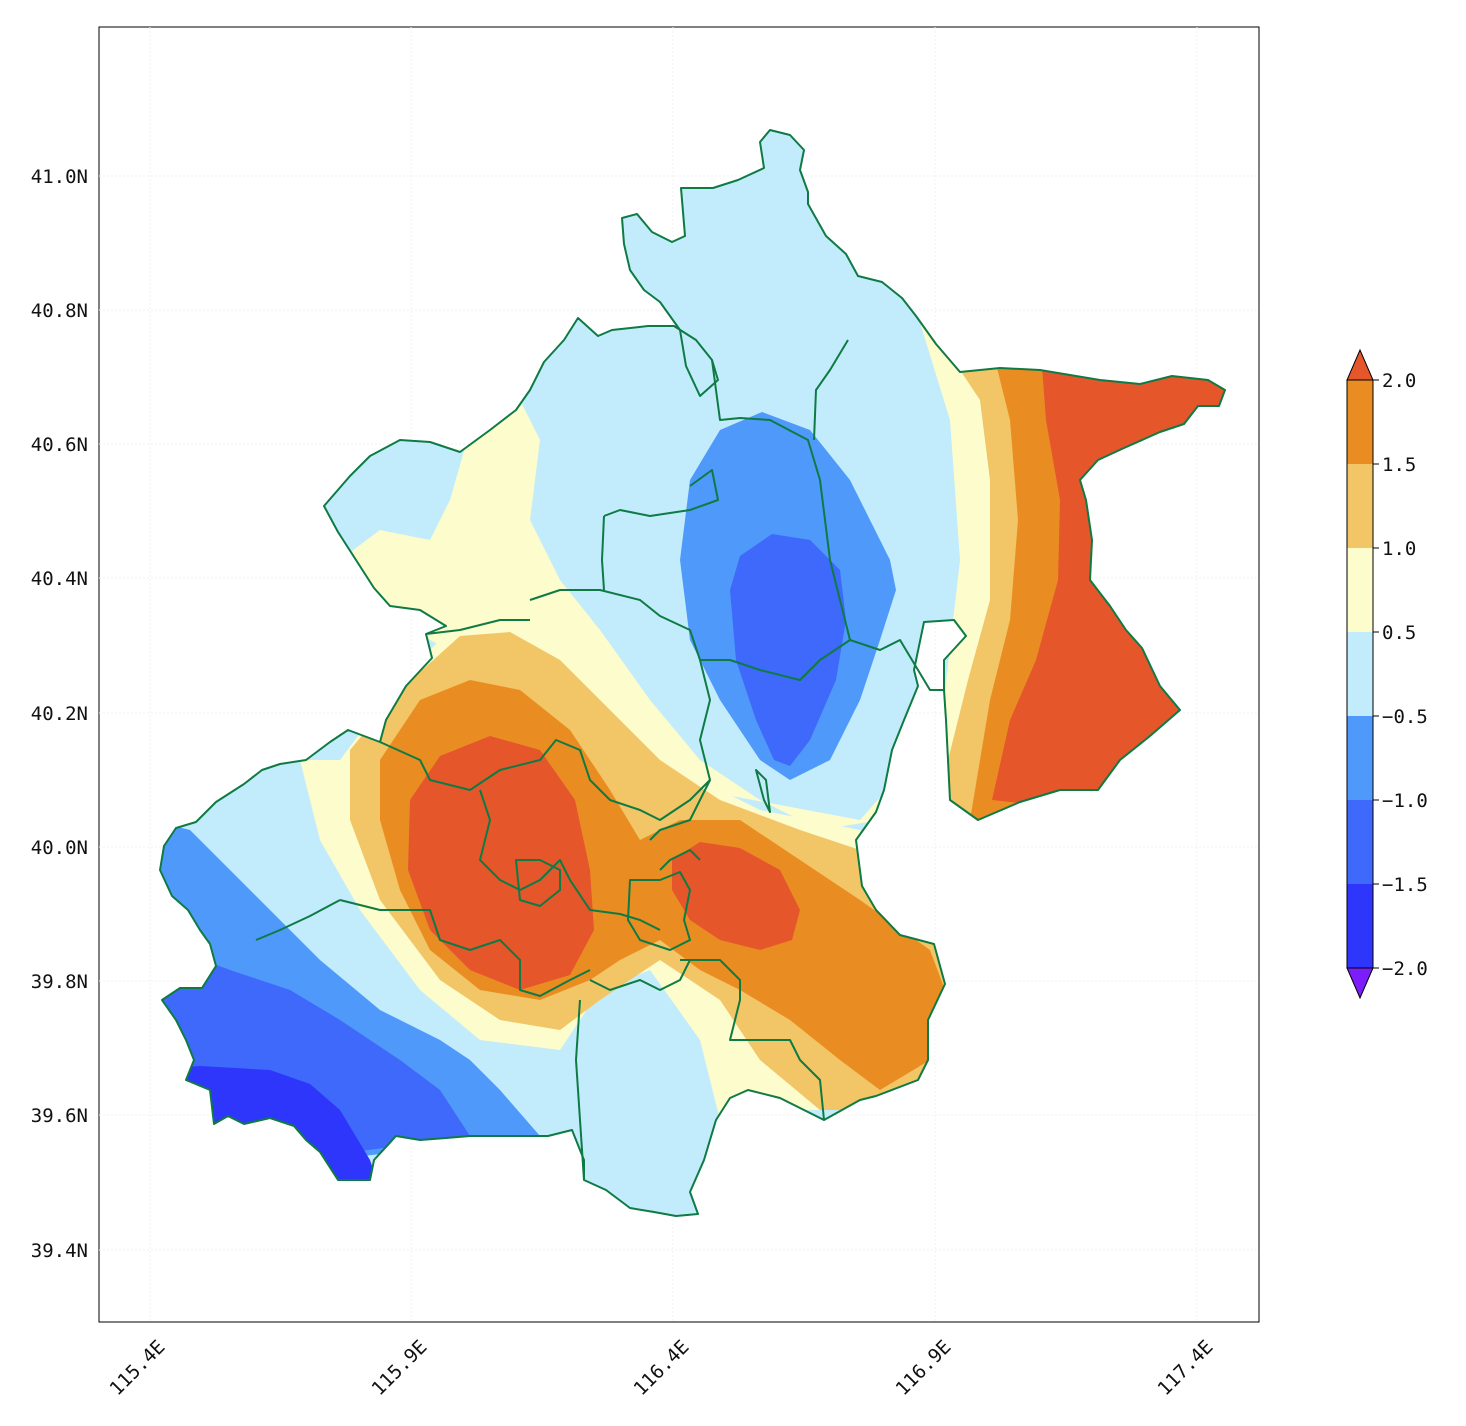  What do you see at coordinates (1405, 885) in the screenshot?
I see `colorbar-label: −1.5` at bounding box center [1405, 885].